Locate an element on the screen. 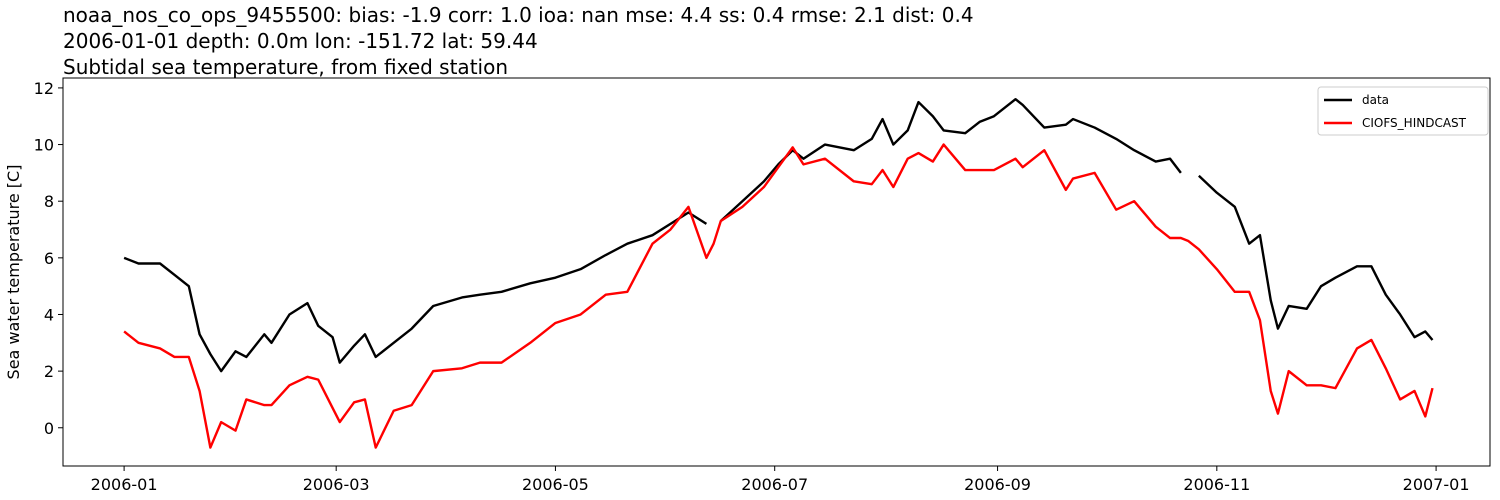 This screenshot has width=1500, height=500. legend-label: CIOFS_HINDCAST is located at coordinates (1414, 123).